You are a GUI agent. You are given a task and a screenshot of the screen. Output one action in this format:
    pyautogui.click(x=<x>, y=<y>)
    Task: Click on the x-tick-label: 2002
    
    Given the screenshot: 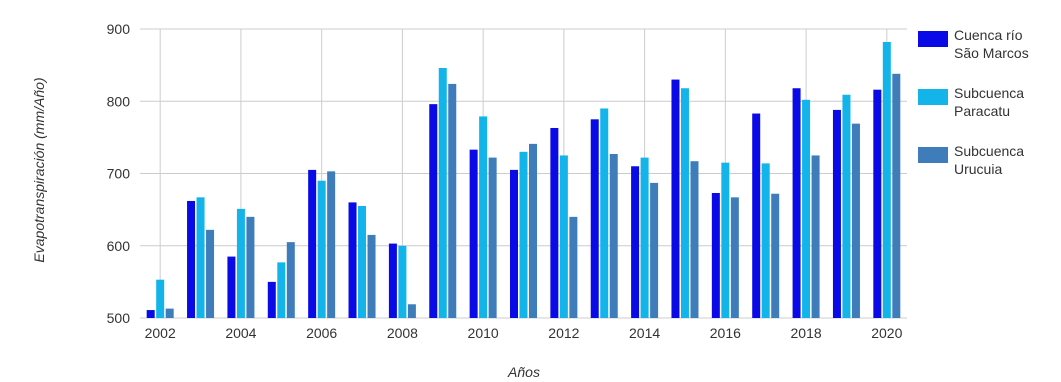 What is the action you would take?
    pyautogui.click(x=160, y=333)
    